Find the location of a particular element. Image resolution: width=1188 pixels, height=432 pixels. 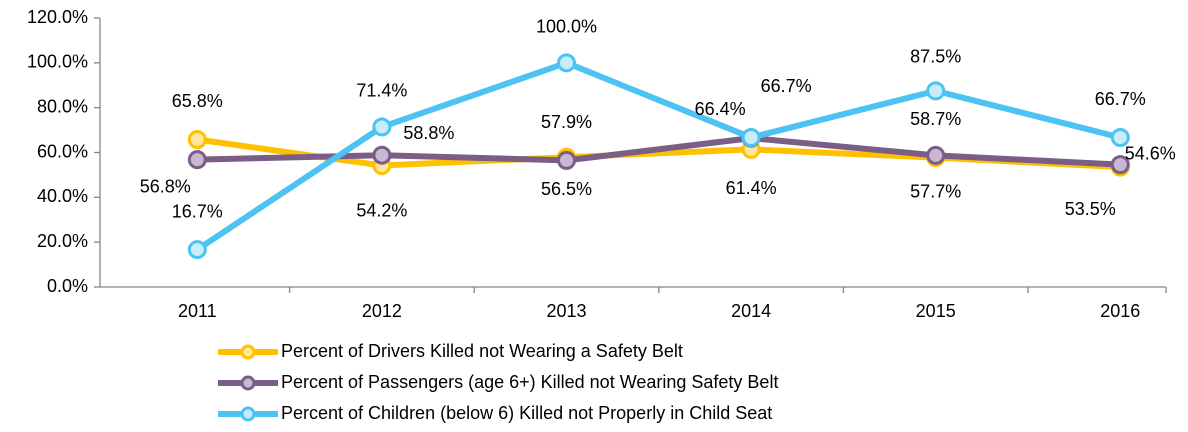

x-tick-label: 2014 is located at coordinates (751, 311).